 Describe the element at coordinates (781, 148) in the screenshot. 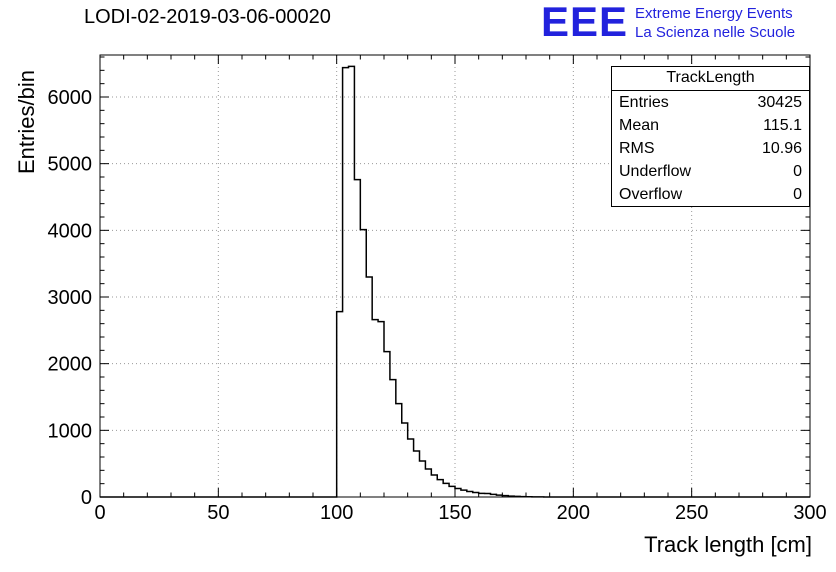

I see `stat-value: 10.96` at that location.